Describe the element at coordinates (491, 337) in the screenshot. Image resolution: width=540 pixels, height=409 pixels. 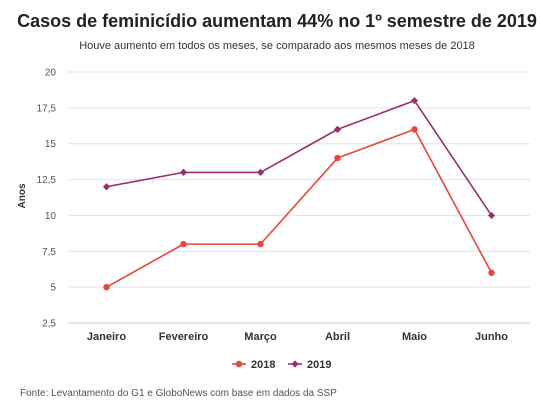
I see `x-tick-label: Junho` at that location.